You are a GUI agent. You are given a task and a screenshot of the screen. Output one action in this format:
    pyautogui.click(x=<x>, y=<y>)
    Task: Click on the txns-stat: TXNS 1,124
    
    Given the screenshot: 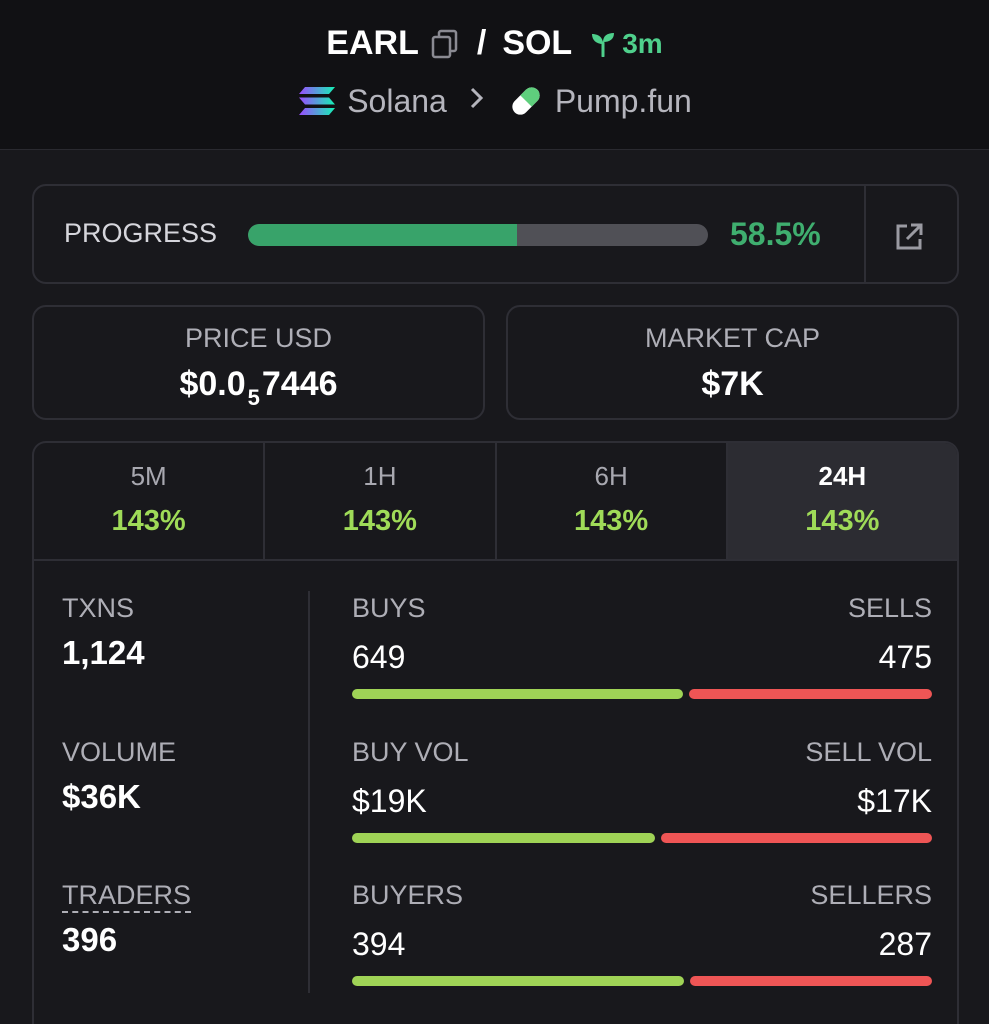 What is the action you would take?
    pyautogui.click(x=187, y=632)
    